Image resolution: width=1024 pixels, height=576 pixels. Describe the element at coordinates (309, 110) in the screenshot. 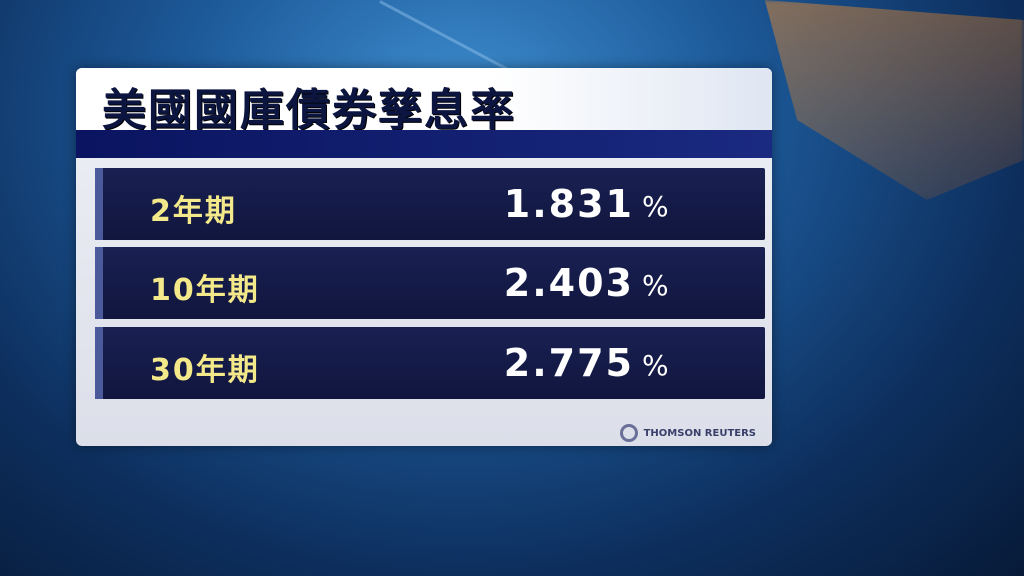

I see `panel-title: 美國國庫債券孳息率` at that location.